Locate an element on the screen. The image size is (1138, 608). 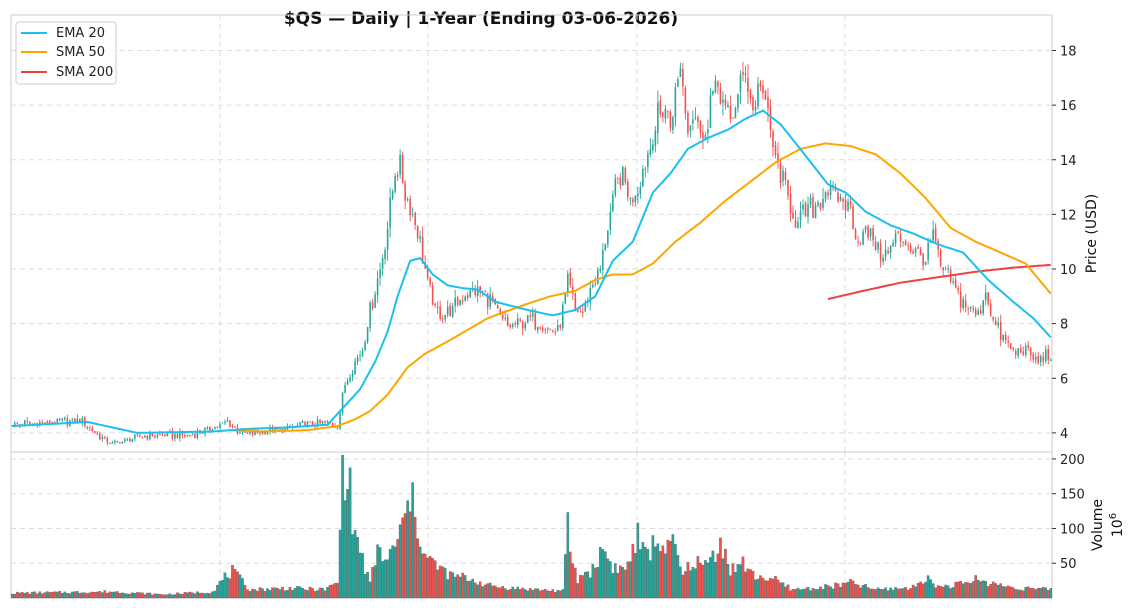
price-tick-label: 4 is located at coordinates (1064, 434).